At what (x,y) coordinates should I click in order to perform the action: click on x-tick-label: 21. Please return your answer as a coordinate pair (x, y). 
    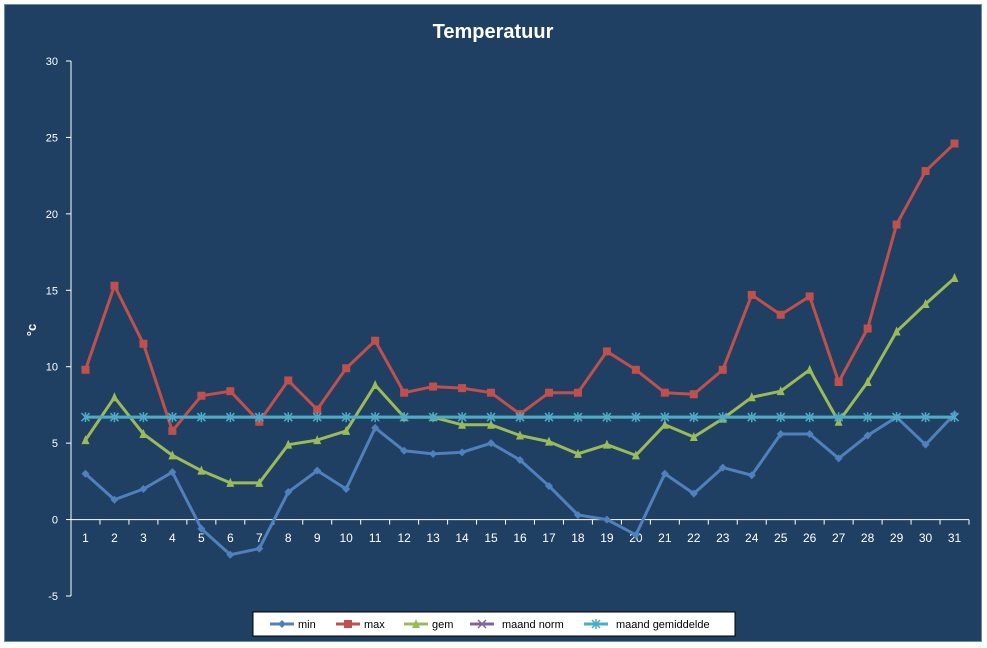
    Looking at the image, I should click on (665, 538).